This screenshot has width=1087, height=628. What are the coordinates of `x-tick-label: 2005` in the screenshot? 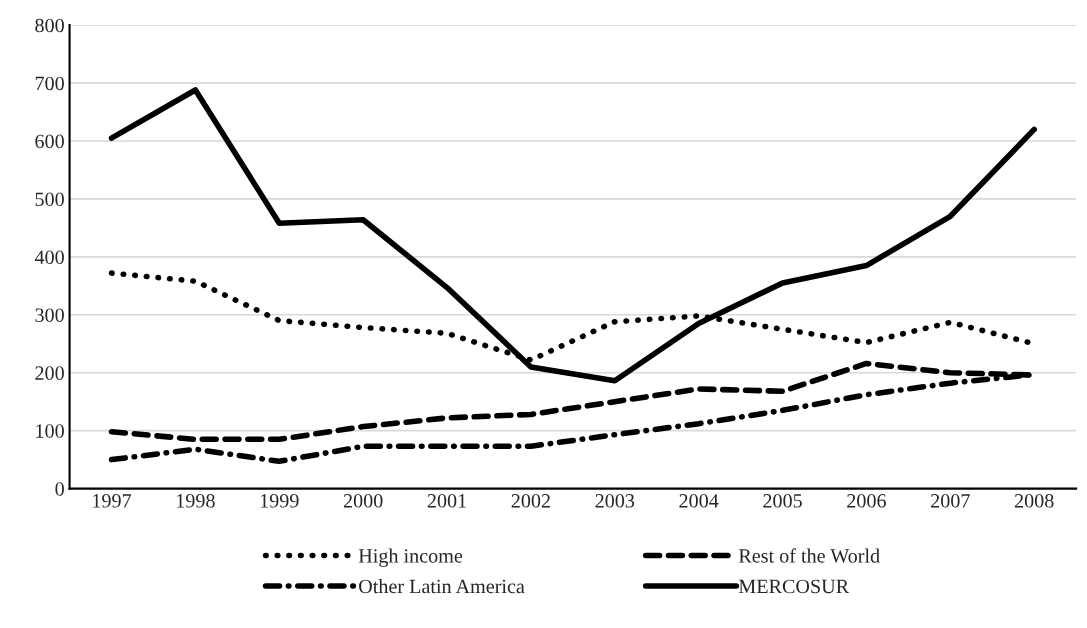 It's located at (782, 501).